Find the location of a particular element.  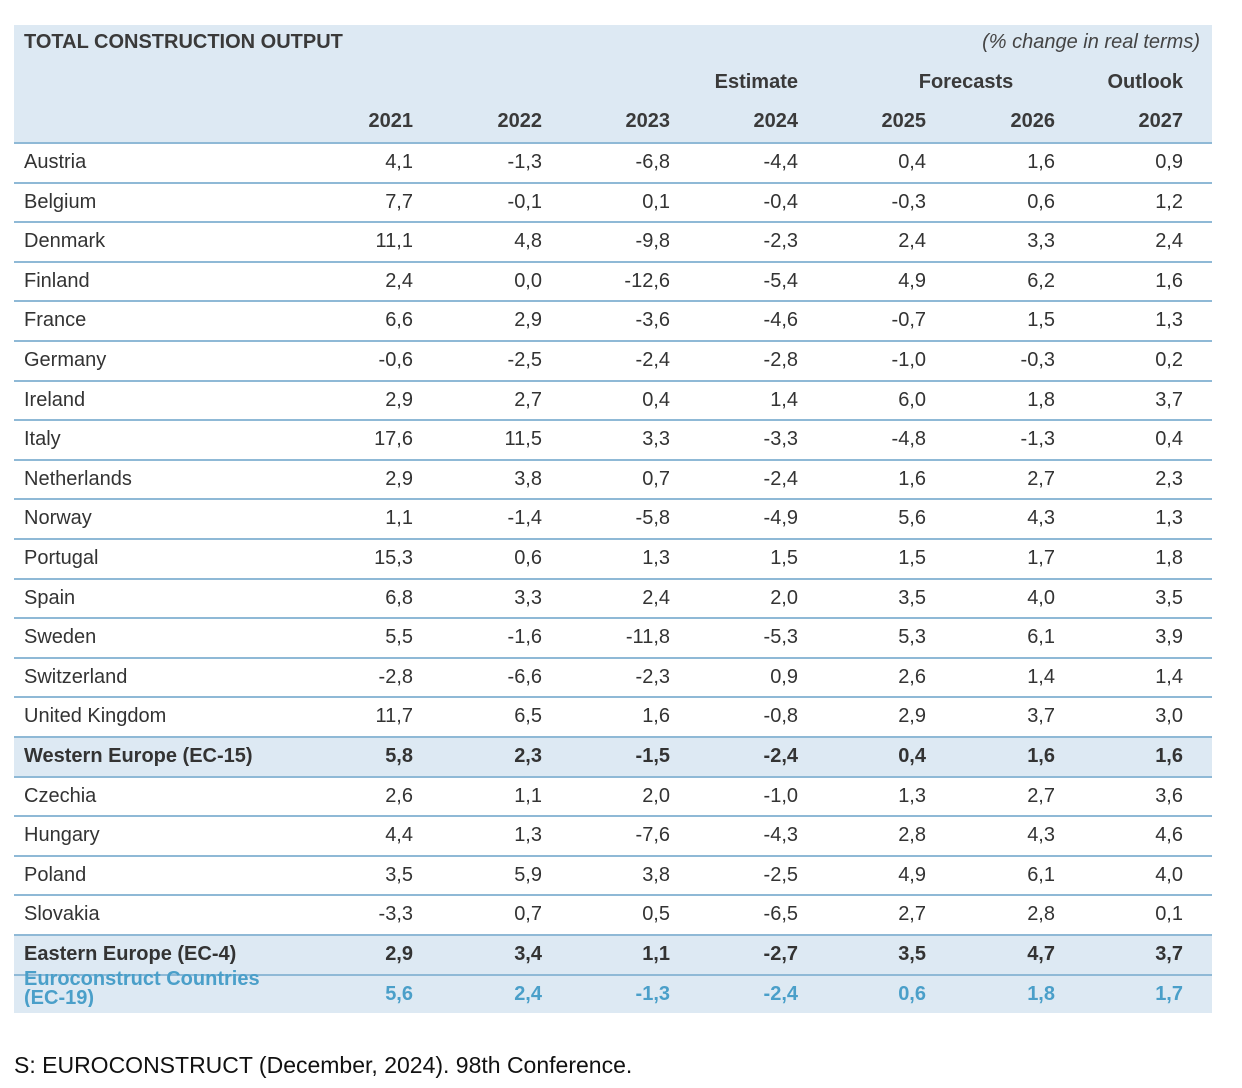

cell-value: 3,0 is located at coordinates (1169, 716).